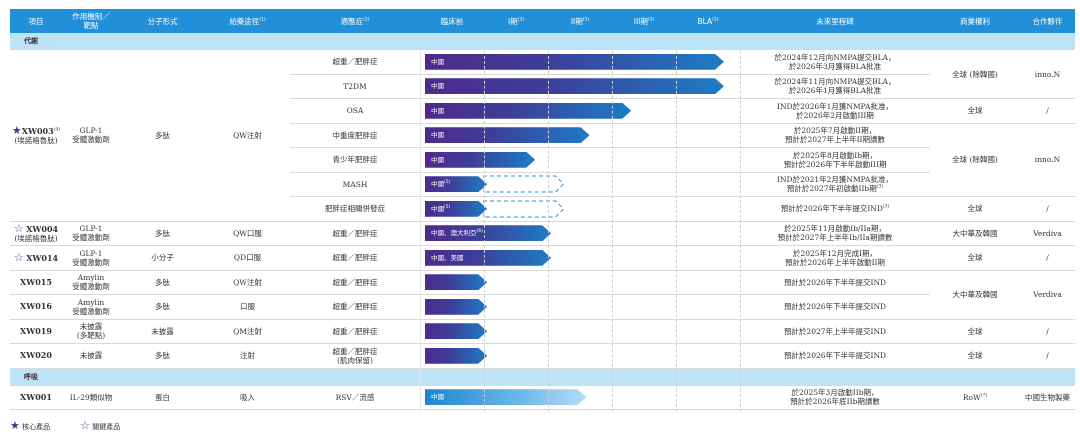 The width and height of the screenshot is (1080, 435). What do you see at coordinates (975, 397) in the screenshot?
I see `rights-cell: RoW(7)` at bounding box center [975, 397].